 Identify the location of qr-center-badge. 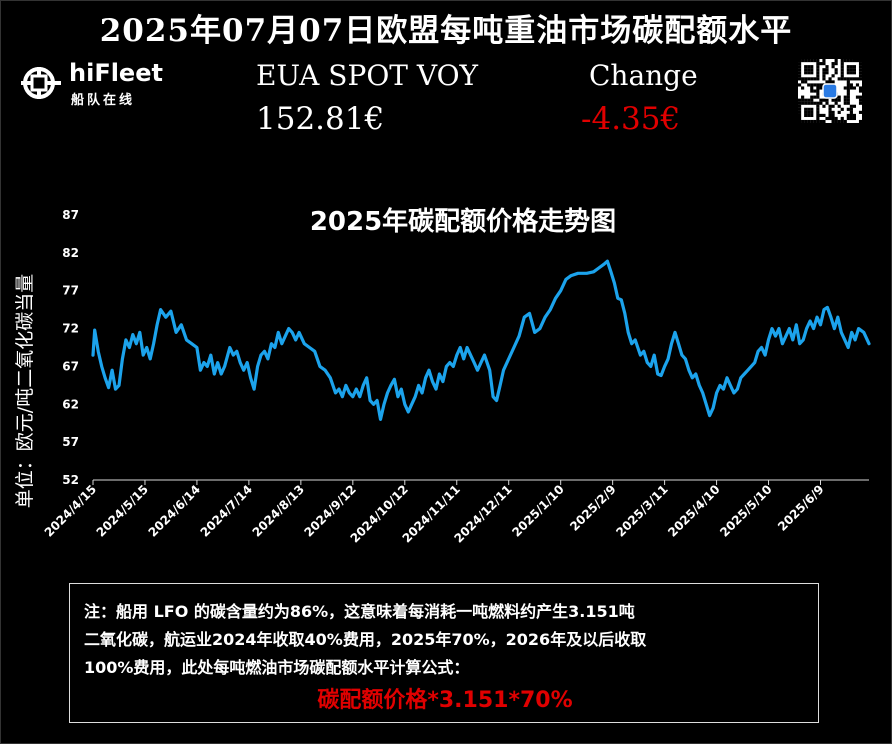
(830, 91).